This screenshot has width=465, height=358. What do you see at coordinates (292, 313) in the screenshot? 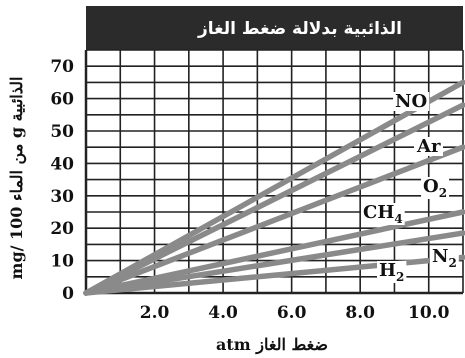
I see `x-tick-label: 6.0` at bounding box center [292, 313].